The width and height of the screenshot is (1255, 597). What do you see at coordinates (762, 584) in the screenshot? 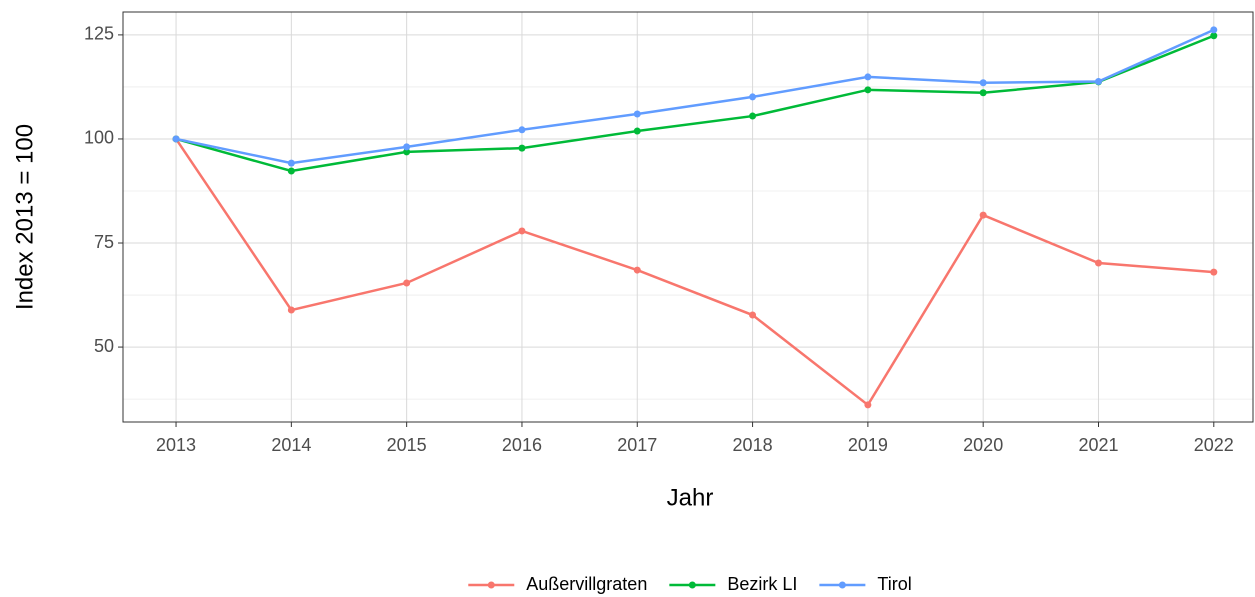
I see `legend-label: Bezirk LI` at bounding box center [762, 584].